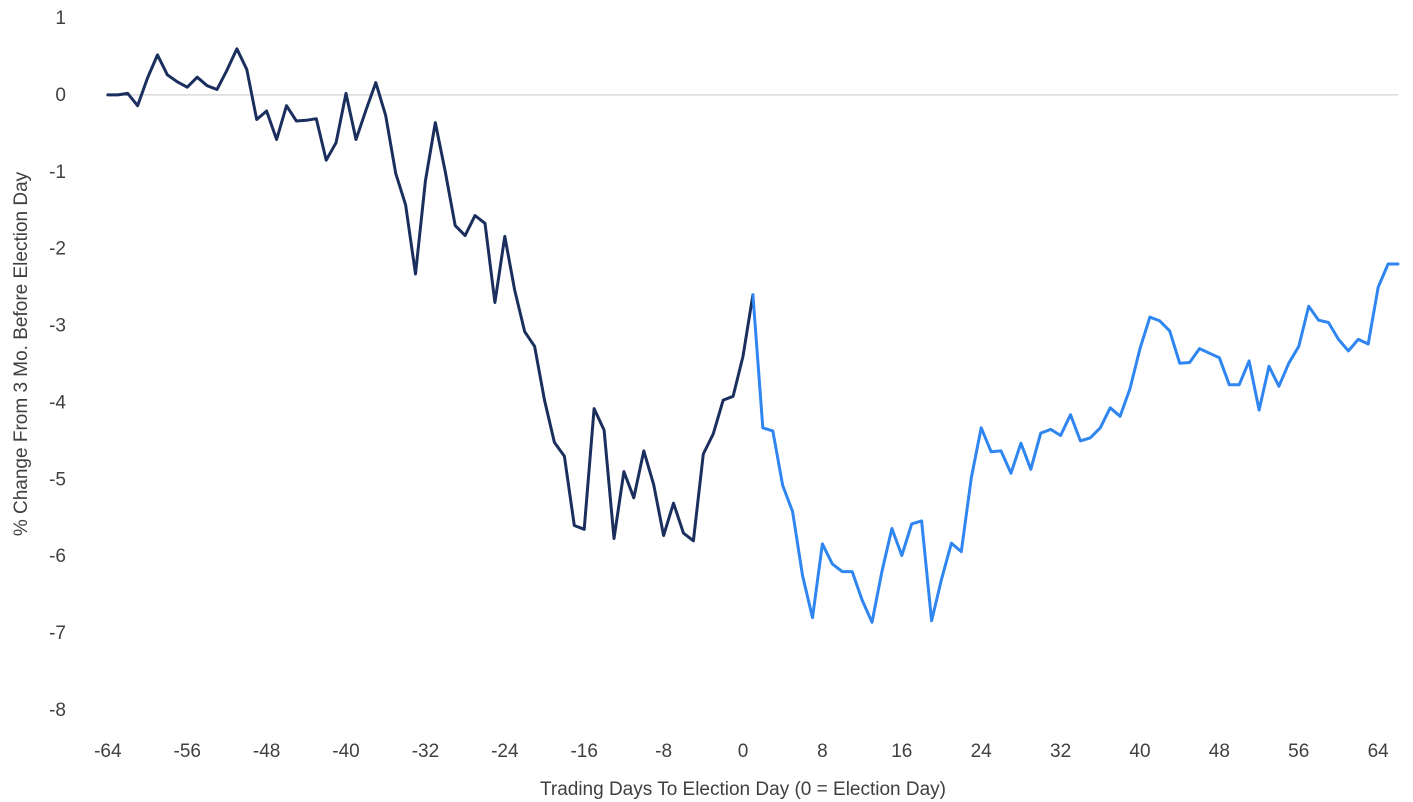 This screenshot has height=802, width=1413. What do you see at coordinates (57, 364) in the screenshot?
I see `y-axis-ticks: 1 0 -1 -2 -3 -4 -5 -6 -7 -8` at bounding box center [57, 364].